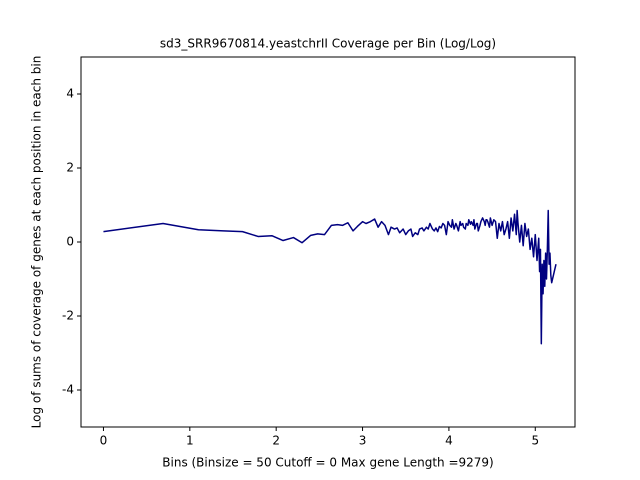  I want to click on y-tick-label: -4, so click(68, 390).